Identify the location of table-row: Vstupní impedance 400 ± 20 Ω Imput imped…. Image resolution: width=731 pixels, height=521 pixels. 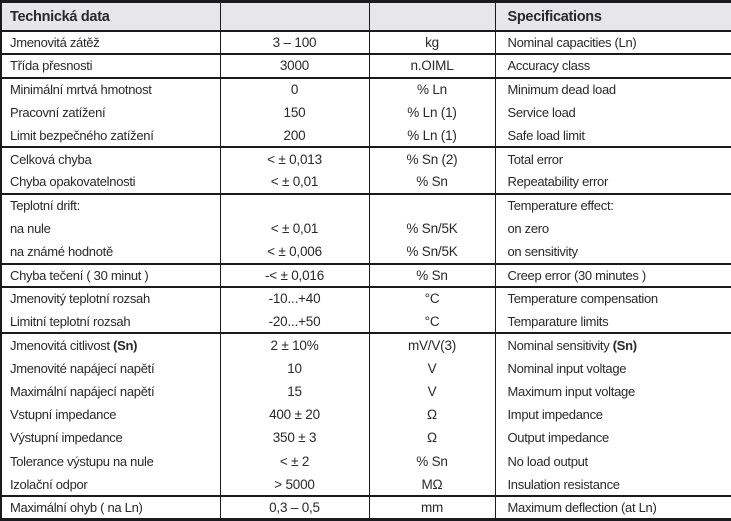
(366, 415).